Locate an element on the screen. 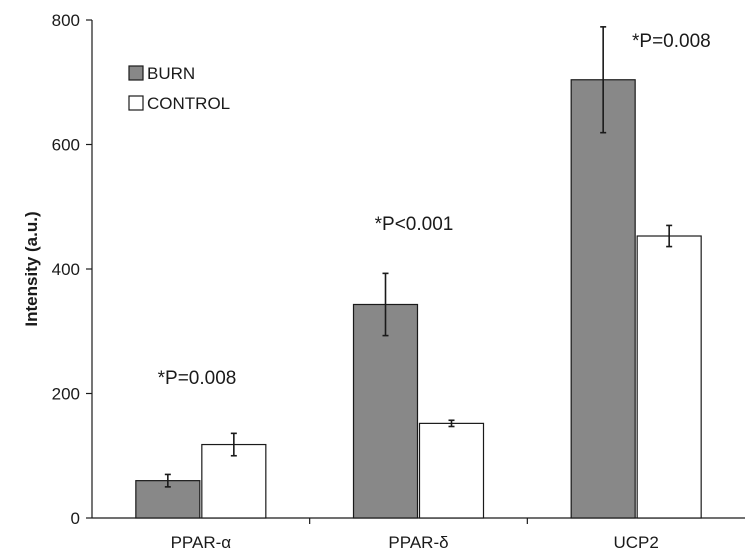 The width and height of the screenshot is (750, 558). x-tick-label: UCP2 is located at coordinates (635, 542).